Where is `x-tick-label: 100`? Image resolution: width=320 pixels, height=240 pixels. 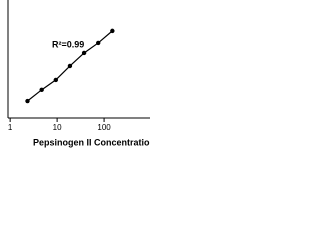 x-tick-label: 100 is located at coordinates (104, 127).